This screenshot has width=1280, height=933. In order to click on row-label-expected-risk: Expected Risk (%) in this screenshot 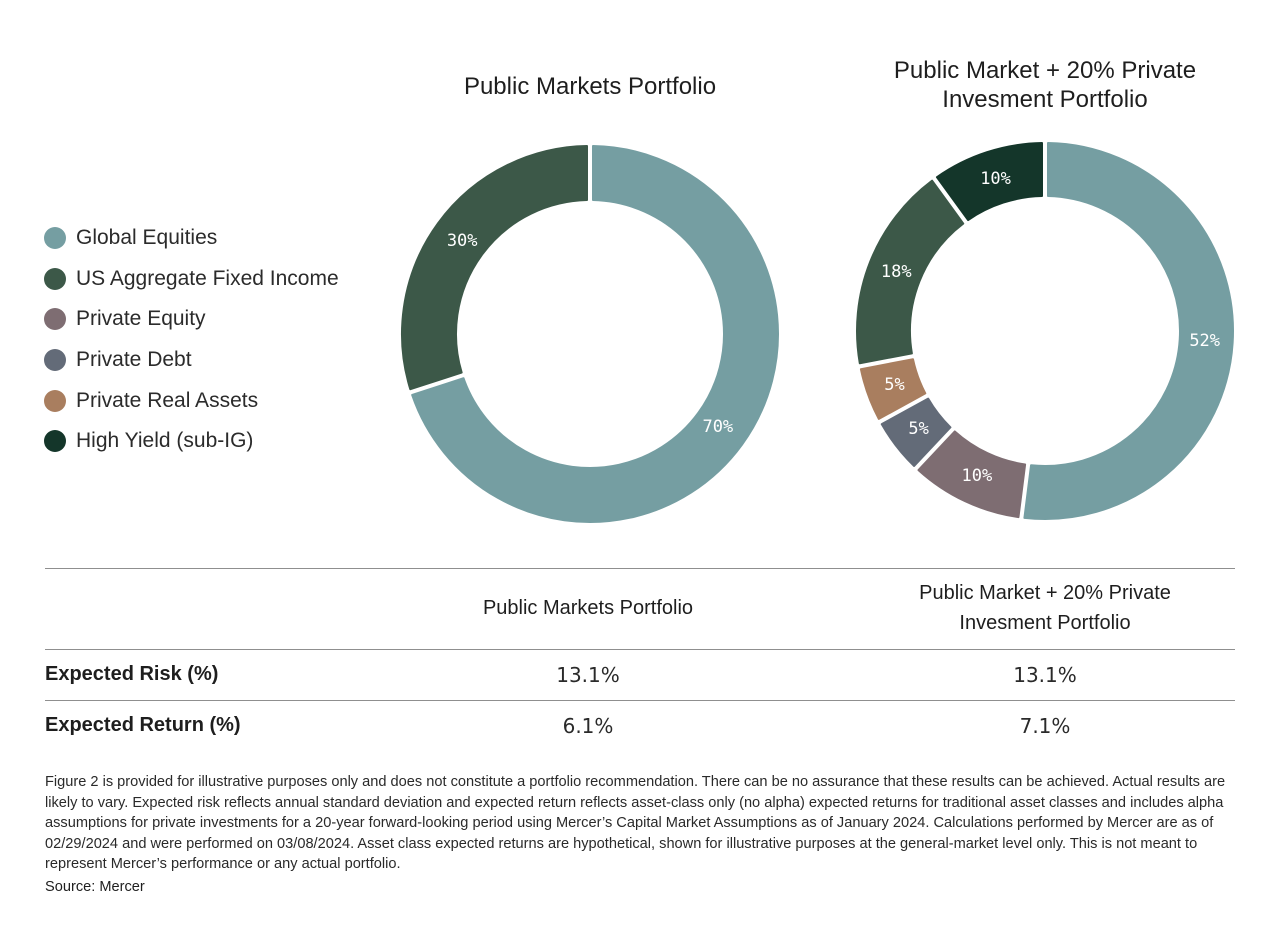, I will do `click(132, 674)`.